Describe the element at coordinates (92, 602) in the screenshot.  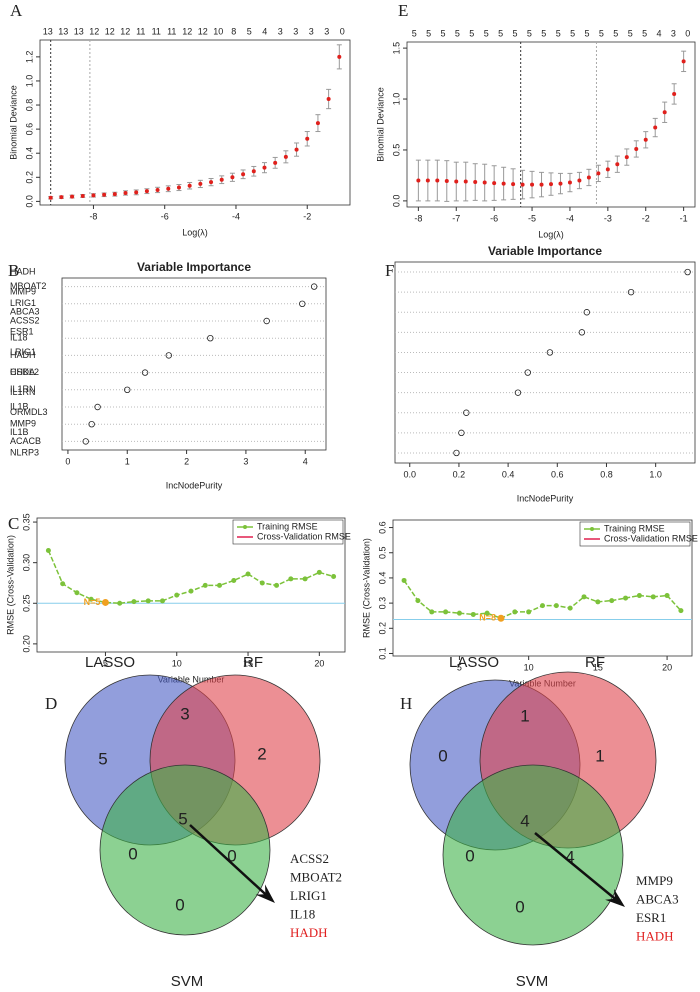
I see `annotation: N=5` at that location.